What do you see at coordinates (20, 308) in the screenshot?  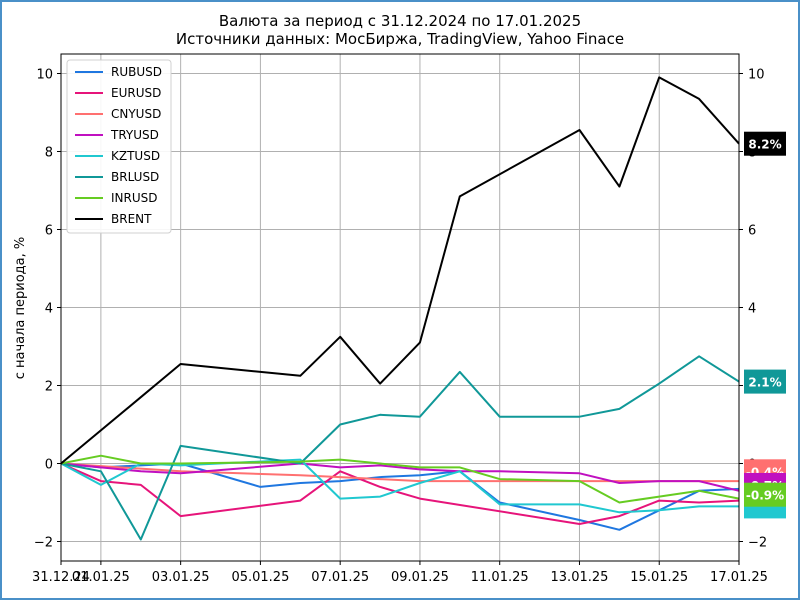 I see `y-axis-label: с начала периода, %` at bounding box center [20, 308].